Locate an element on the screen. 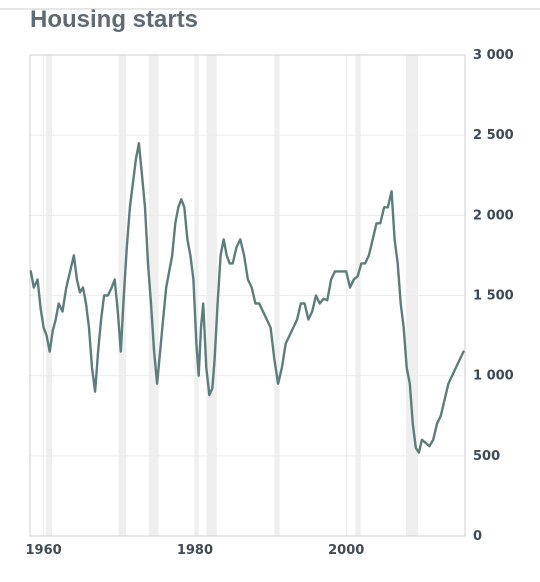 The height and width of the screenshot is (582, 540). y-axis-ticks: 0 500 1 000 1 500 2 000 2 500 3 000 is located at coordinates (493, 296).